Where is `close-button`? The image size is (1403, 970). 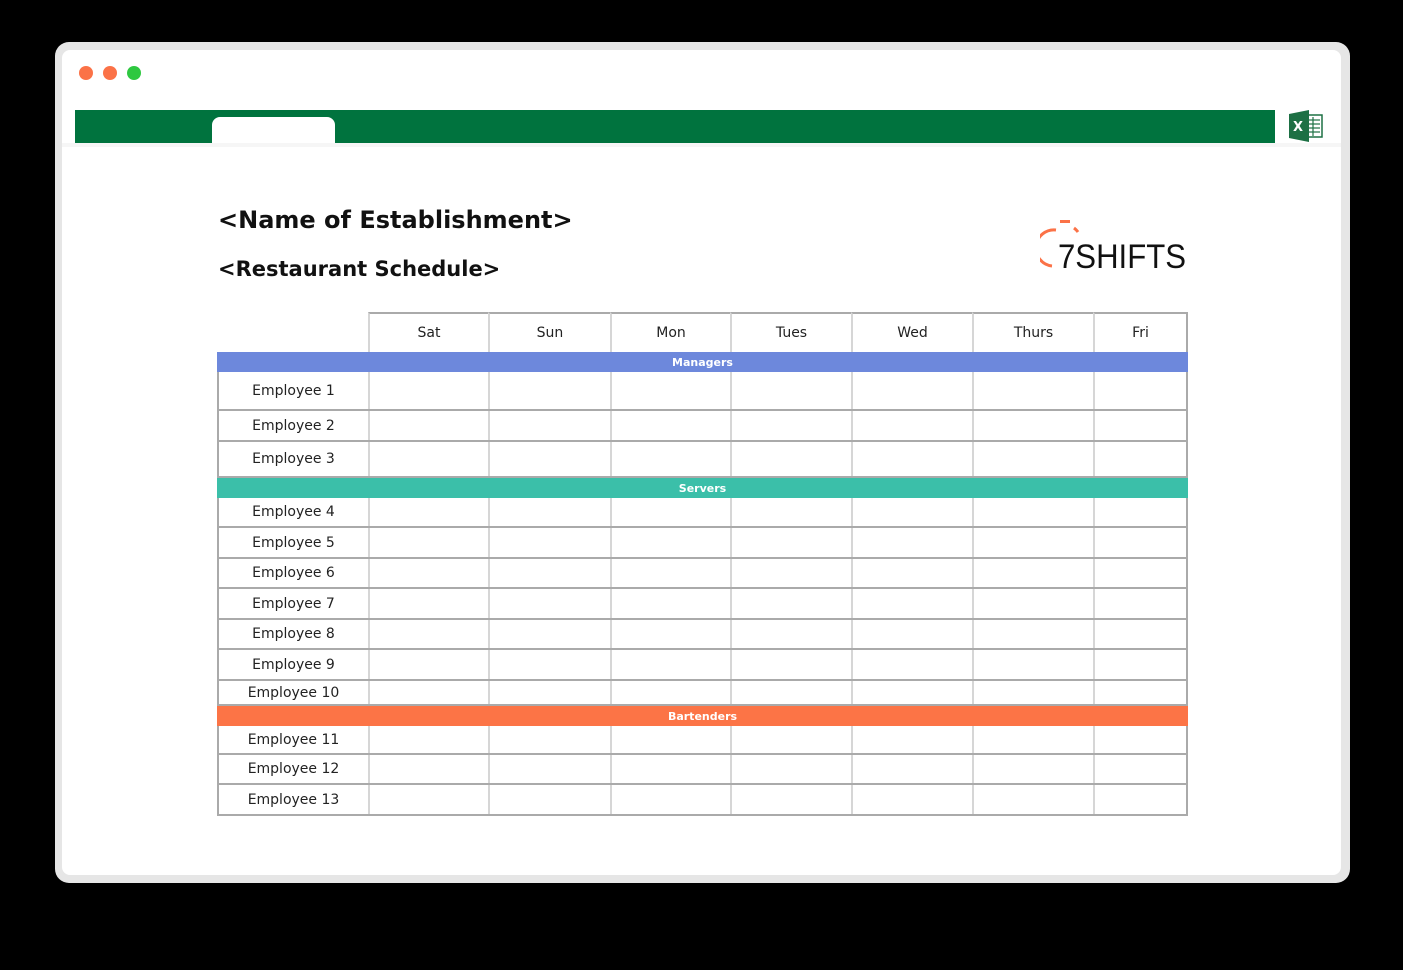 close-button is located at coordinates (86, 73).